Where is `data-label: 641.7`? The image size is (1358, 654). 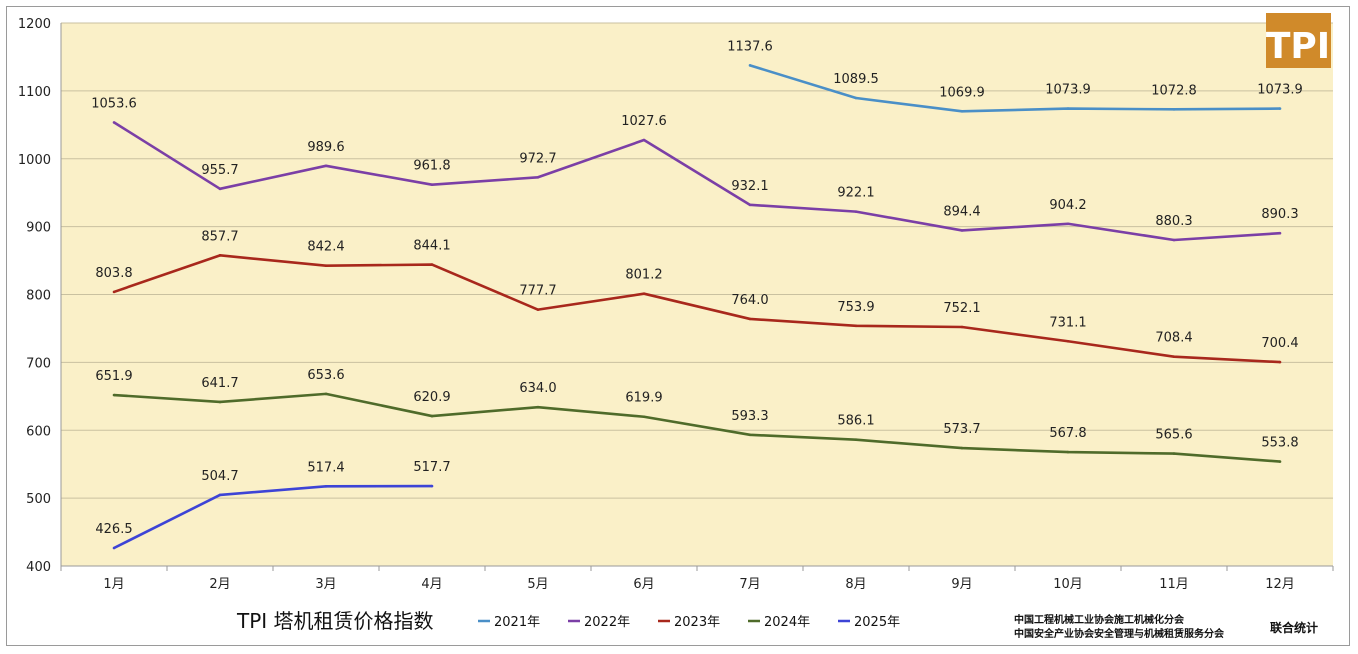
data-label: 641.7 is located at coordinates (219, 383).